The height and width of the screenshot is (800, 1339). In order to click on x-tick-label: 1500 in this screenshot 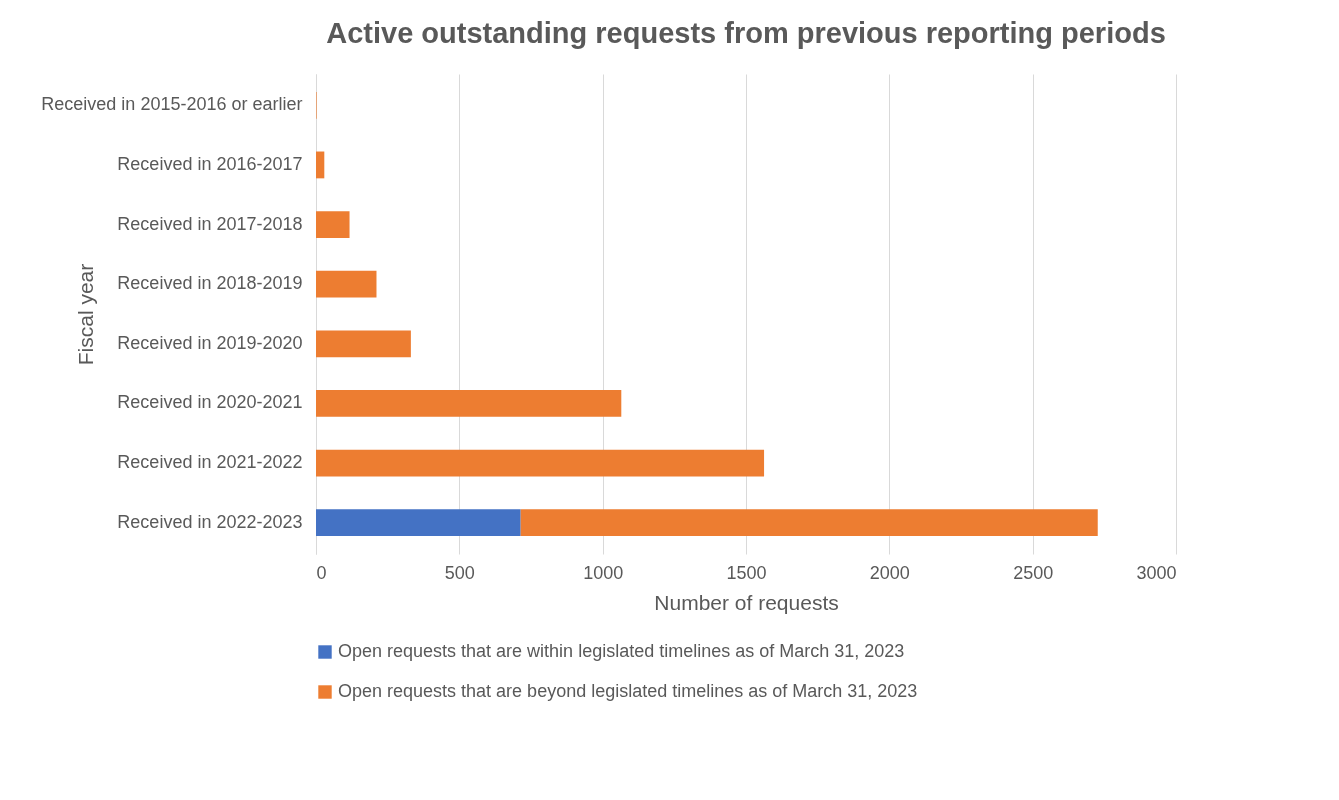, I will do `click(746, 572)`.